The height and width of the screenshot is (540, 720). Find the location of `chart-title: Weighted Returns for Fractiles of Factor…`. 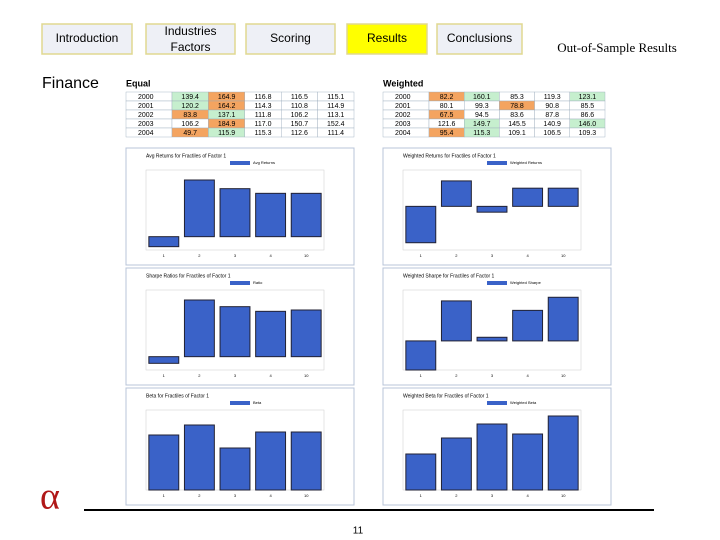

chart-title: Weighted Returns for Fractiles of Factor… is located at coordinates (449, 156).